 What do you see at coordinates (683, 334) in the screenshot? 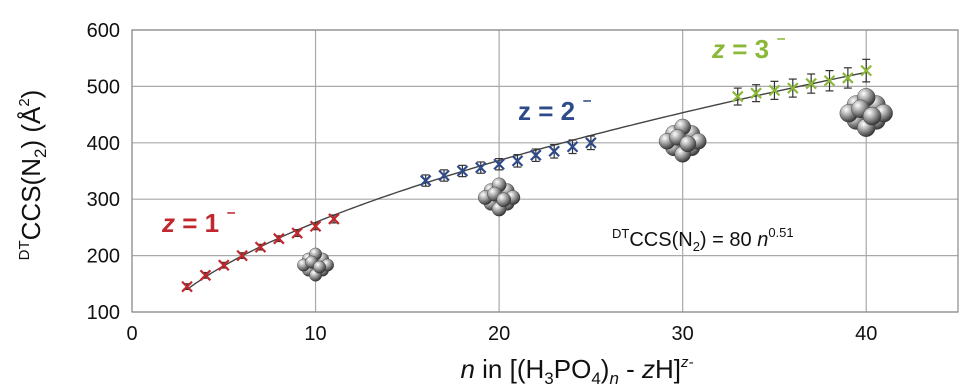
I see `x-tick-label: 30` at bounding box center [683, 334].